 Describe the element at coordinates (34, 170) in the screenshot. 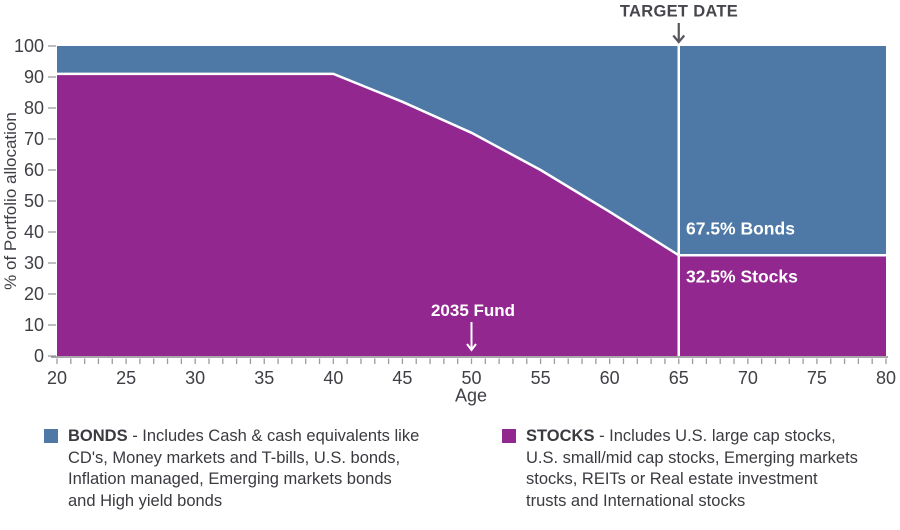

I see `y-tick-label: 60` at that location.